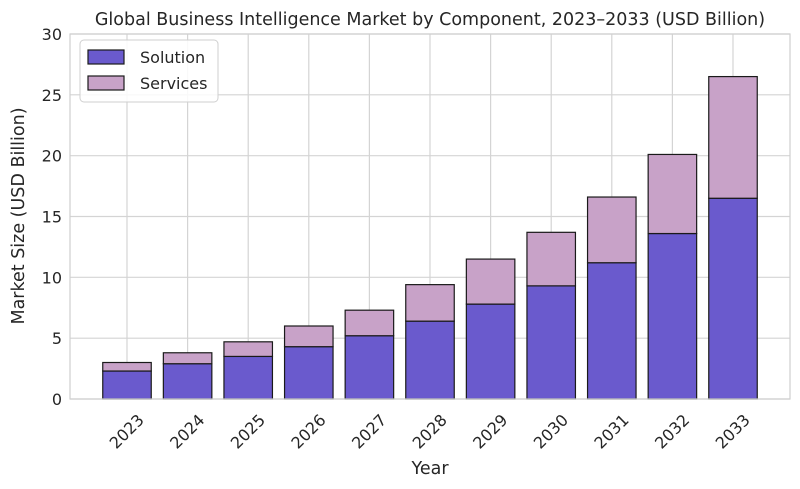 The image size is (800, 489). Describe the element at coordinates (308, 373) in the screenshot. I see `bar-solution-2026` at that location.